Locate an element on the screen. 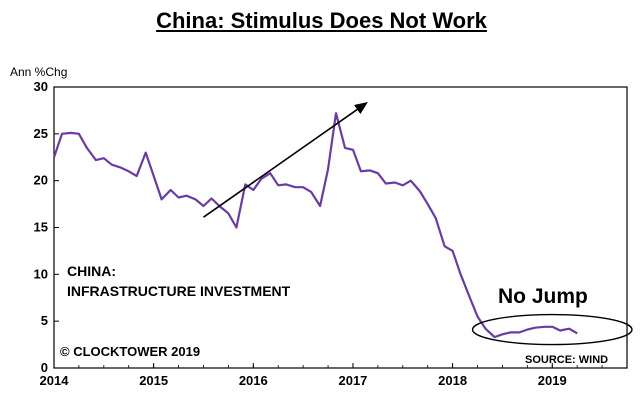  source-note: SOURCE: WIND is located at coordinates (566, 360).